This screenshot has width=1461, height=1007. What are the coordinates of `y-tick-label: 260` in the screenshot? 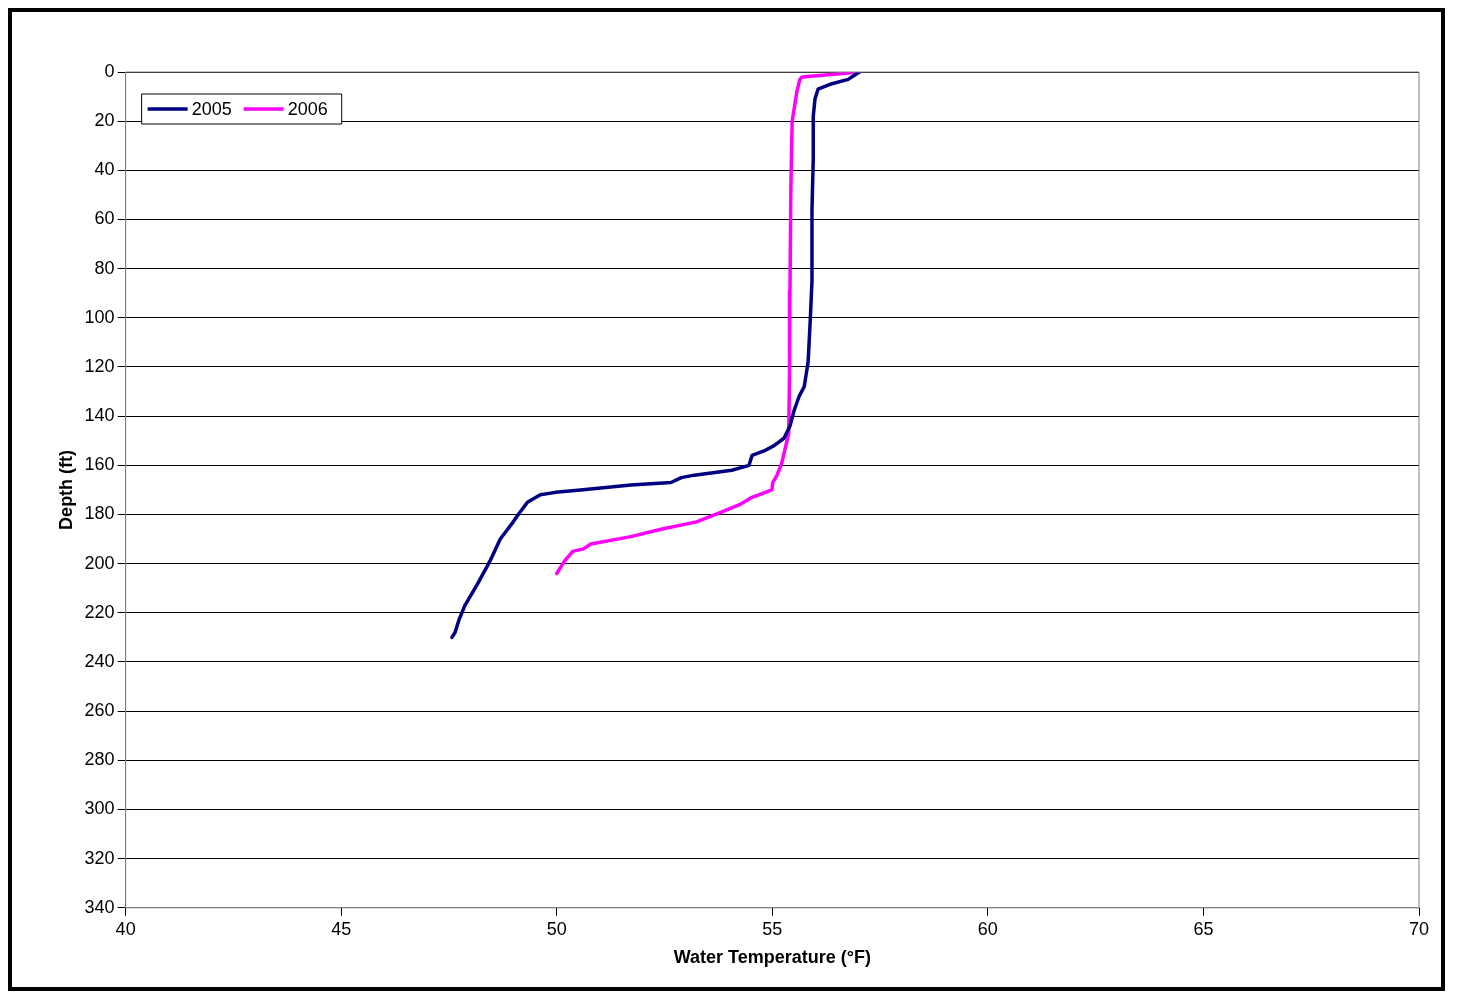 It's located at (99, 710).